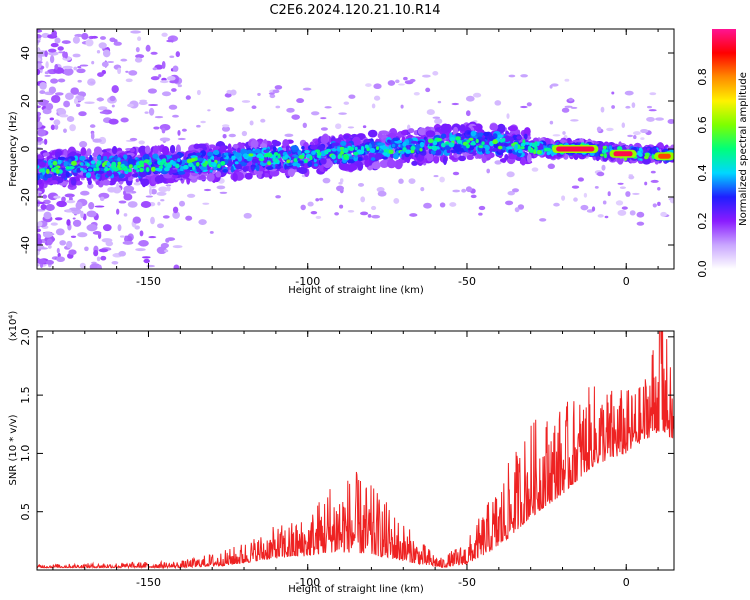  What do you see at coordinates (354, 10) in the screenshot?
I see `chart-title: C2E6.2024.120.21.10.R14` at bounding box center [354, 10].